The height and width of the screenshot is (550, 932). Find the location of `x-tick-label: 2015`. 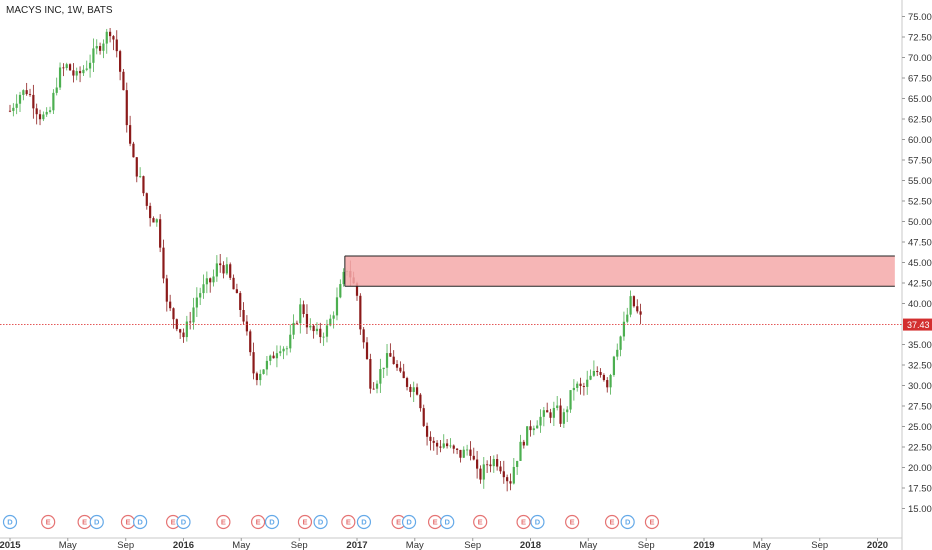

x-tick-label: 2015 is located at coordinates (10, 545).